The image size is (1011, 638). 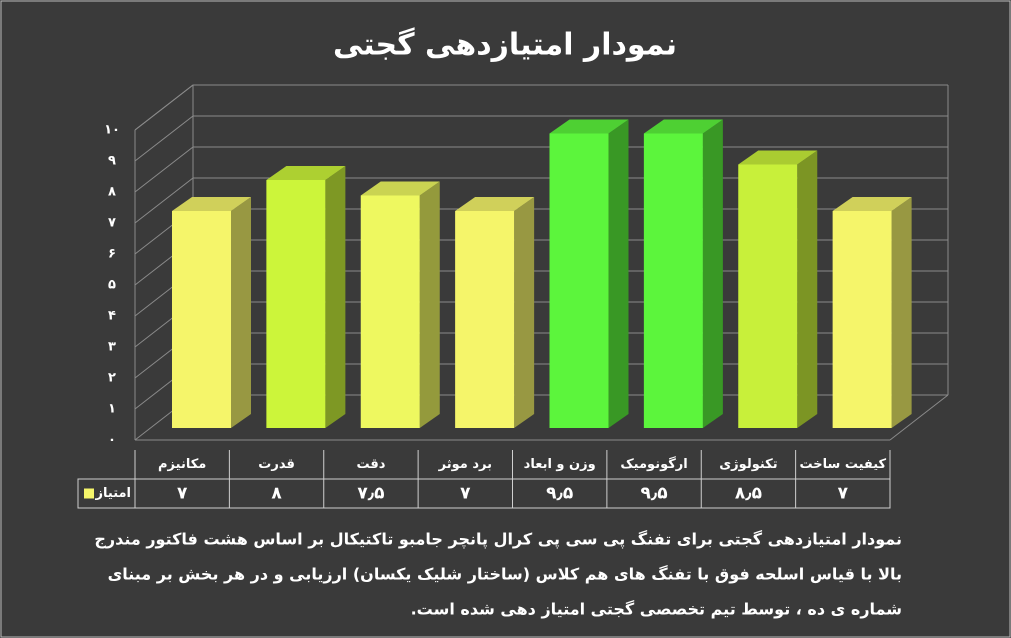 I want to click on value-label: ۸٫۵, so click(x=748, y=494).